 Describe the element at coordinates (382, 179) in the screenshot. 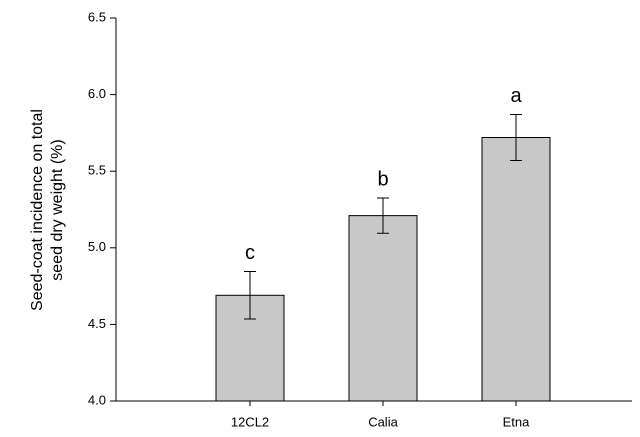

I see `annotation: b` at that location.